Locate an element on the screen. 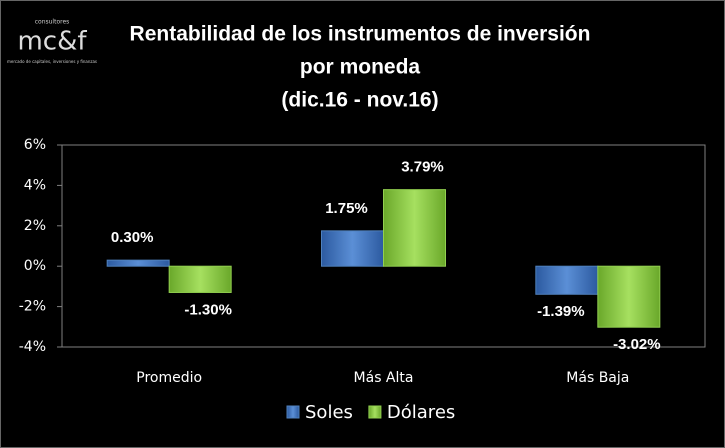 The height and width of the screenshot is (448, 725). value-label: -3.02% is located at coordinates (637, 344).